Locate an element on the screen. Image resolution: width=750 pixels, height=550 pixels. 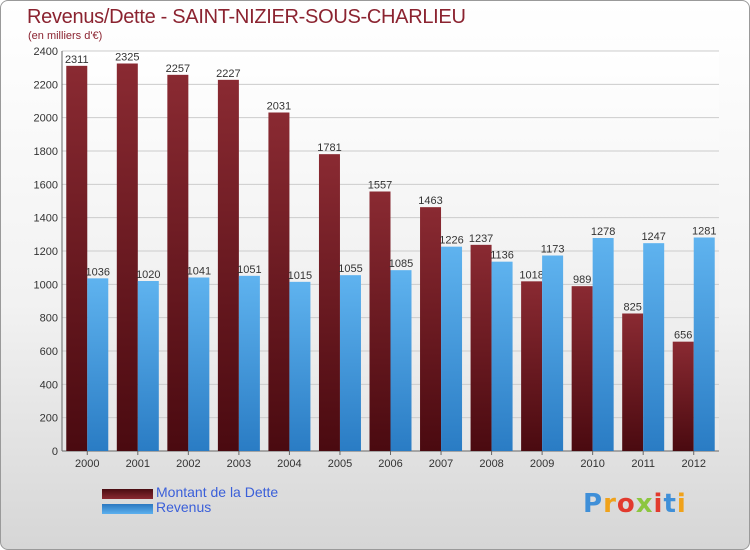
x-tick-label: 2009 is located at coordinates (542, 464).